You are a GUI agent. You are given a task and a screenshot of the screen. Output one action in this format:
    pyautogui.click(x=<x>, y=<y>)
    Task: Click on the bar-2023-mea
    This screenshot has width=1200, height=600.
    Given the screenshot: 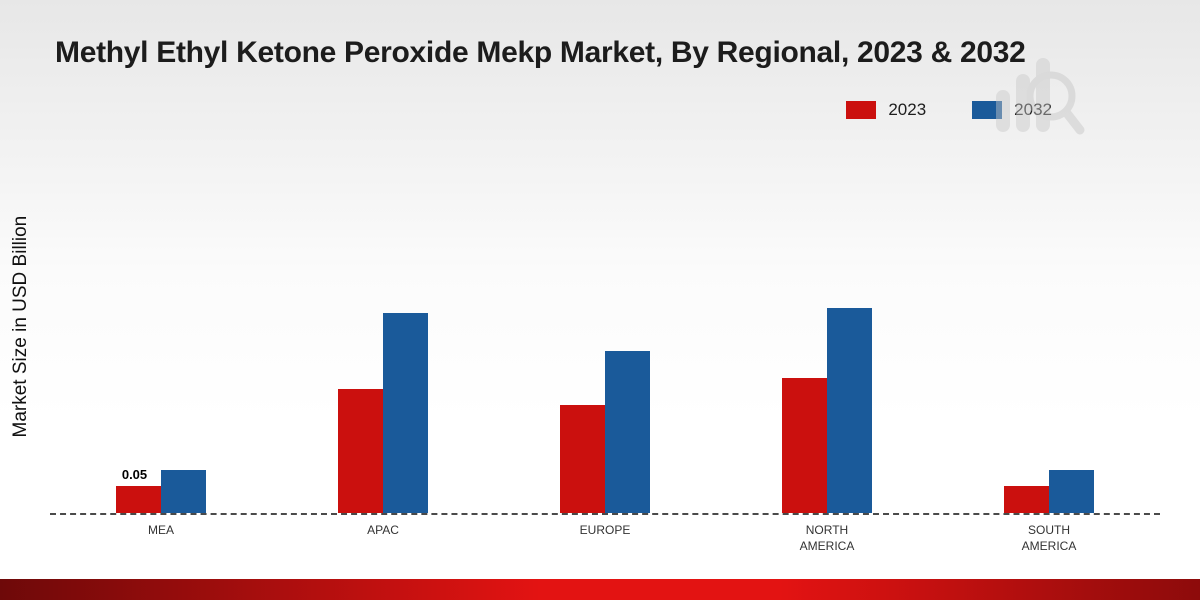 What is the action you would take?
    pyautogui.click(x=138, y=499)
    